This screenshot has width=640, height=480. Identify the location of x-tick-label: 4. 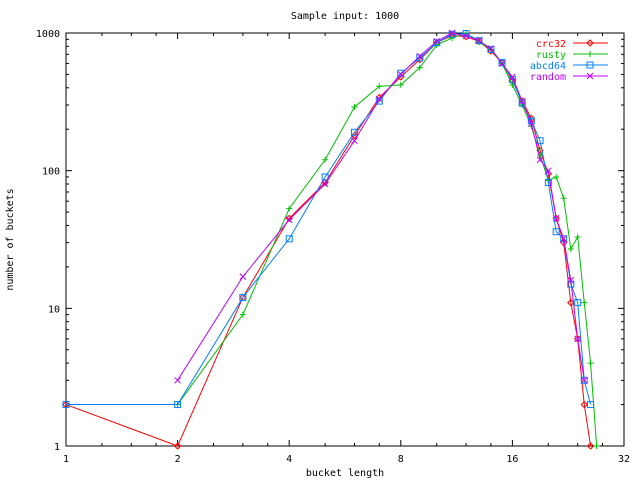
(289, 459).